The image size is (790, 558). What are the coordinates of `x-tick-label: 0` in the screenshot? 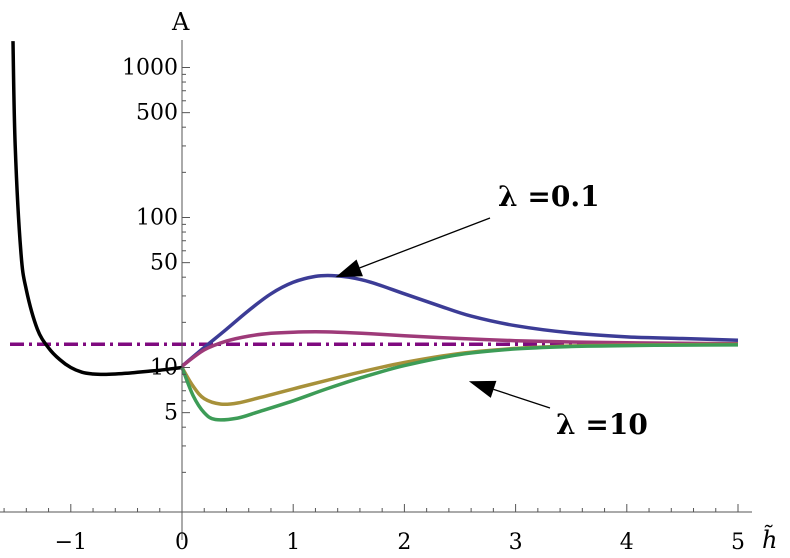 It's located at (182, 542).